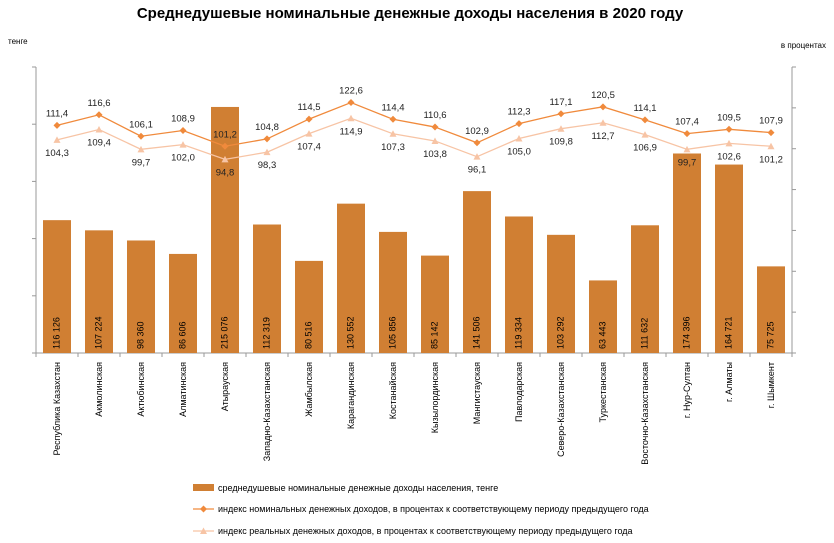 The width and height of the screenshot is (834, 543). Describe the element at coordinates (477, 393) in the screenshot. I see `category-label: Мангистауская` at that location.